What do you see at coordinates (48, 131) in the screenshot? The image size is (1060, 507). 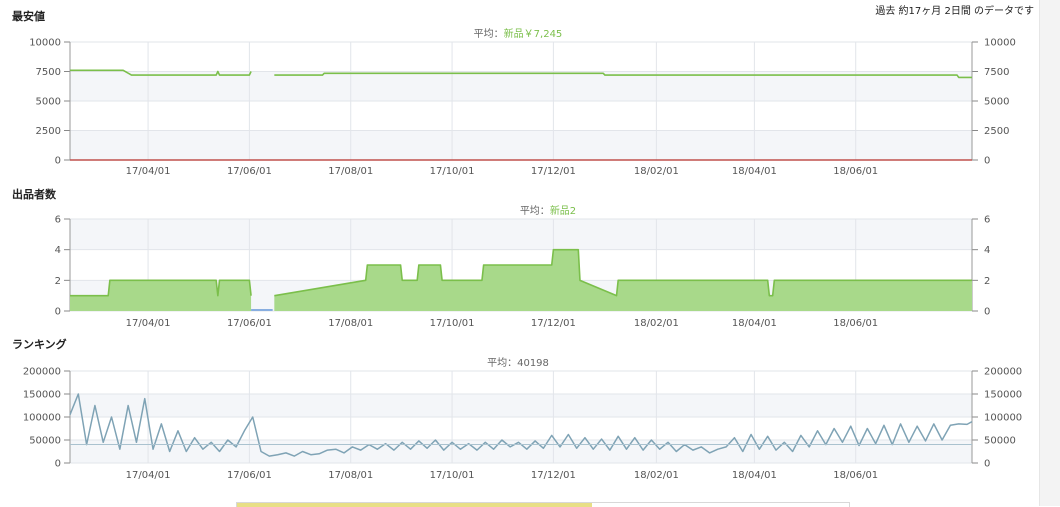 I see `y-tick-label: 2500` at bounding box center [48, 131].